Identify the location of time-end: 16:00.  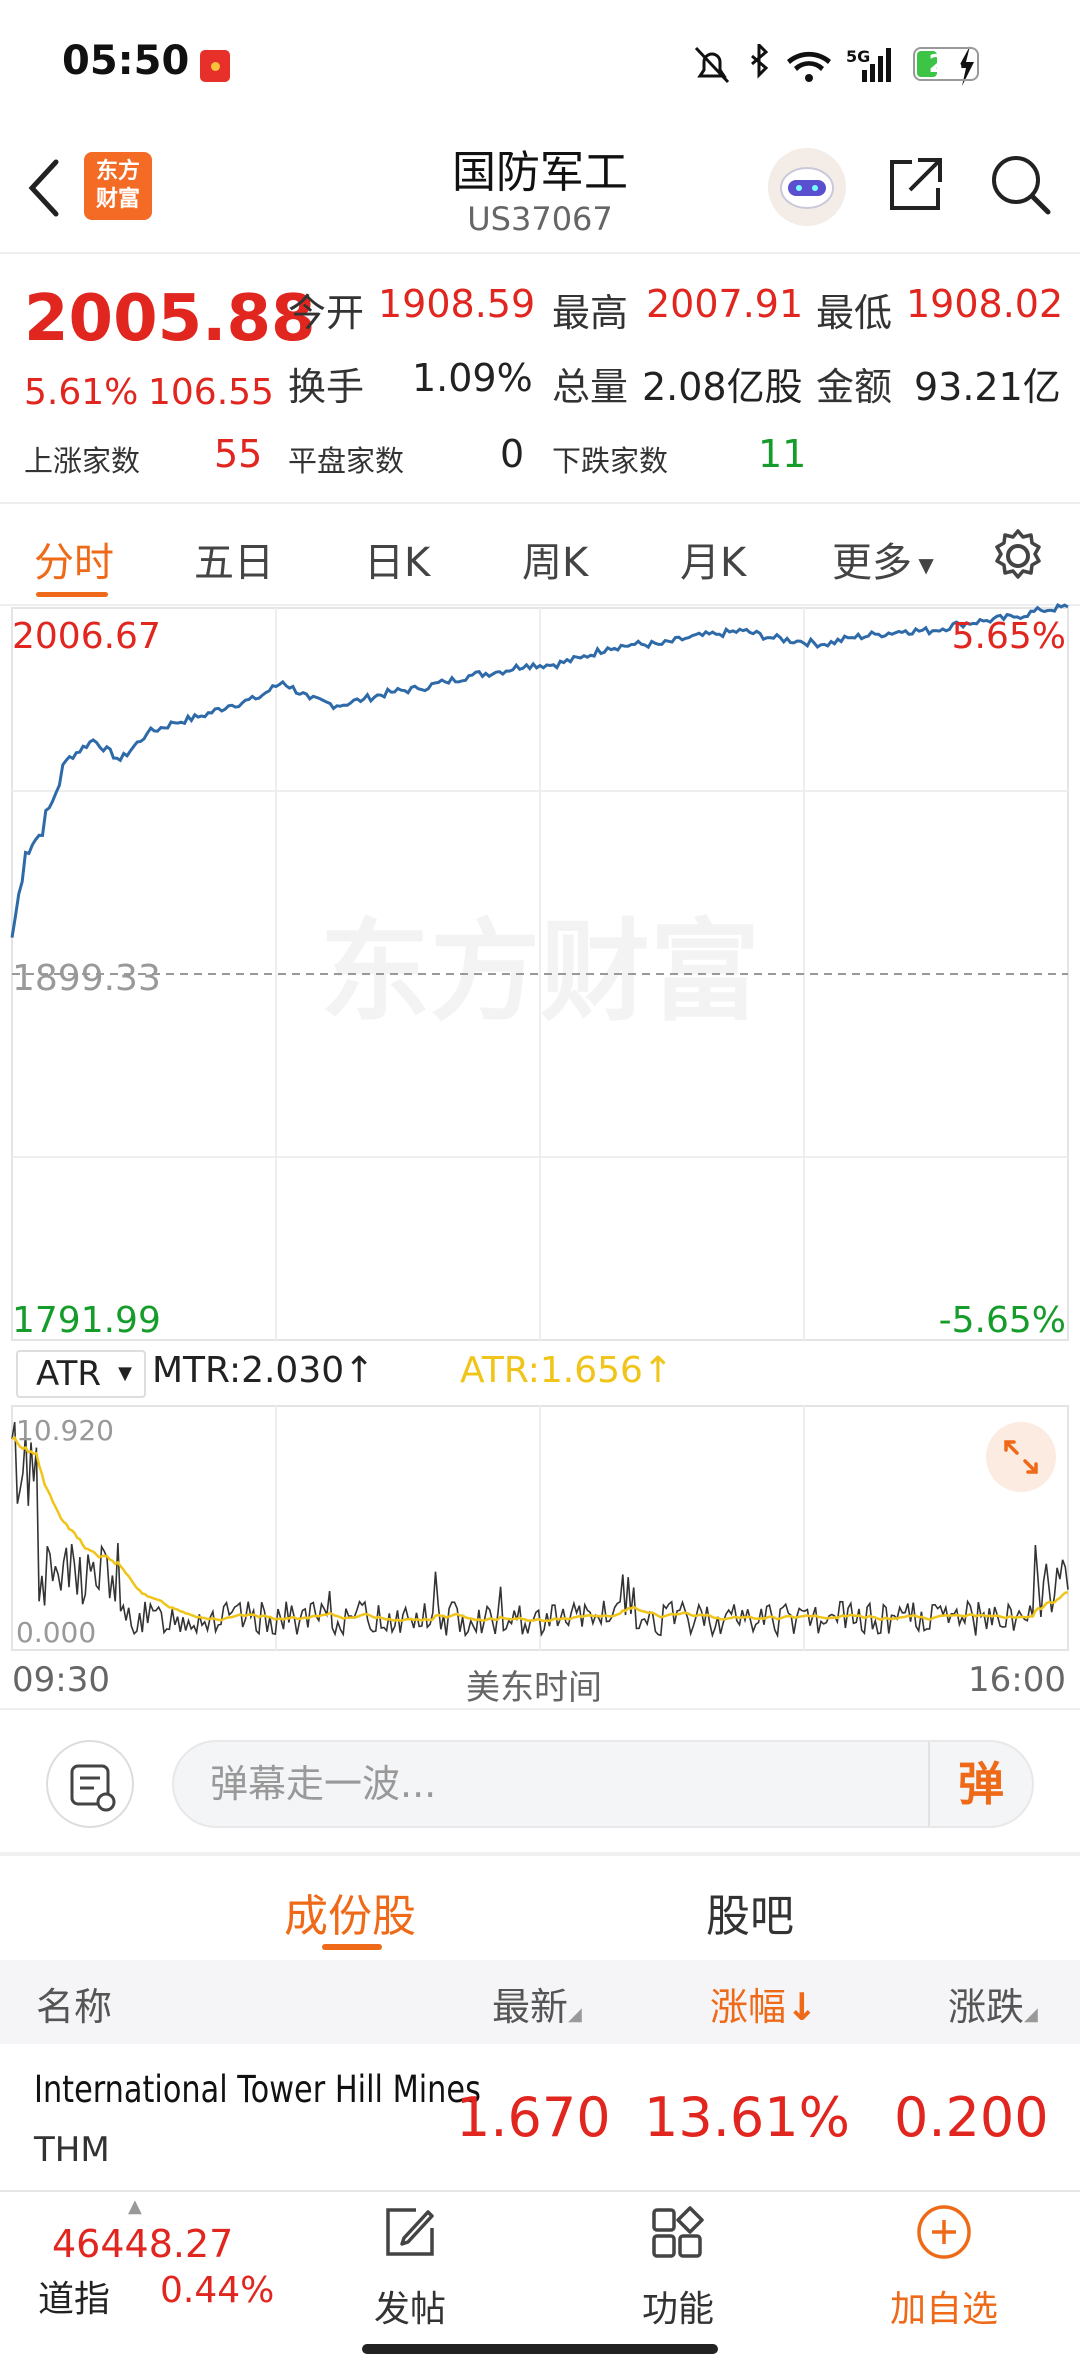
(1017, 1680).